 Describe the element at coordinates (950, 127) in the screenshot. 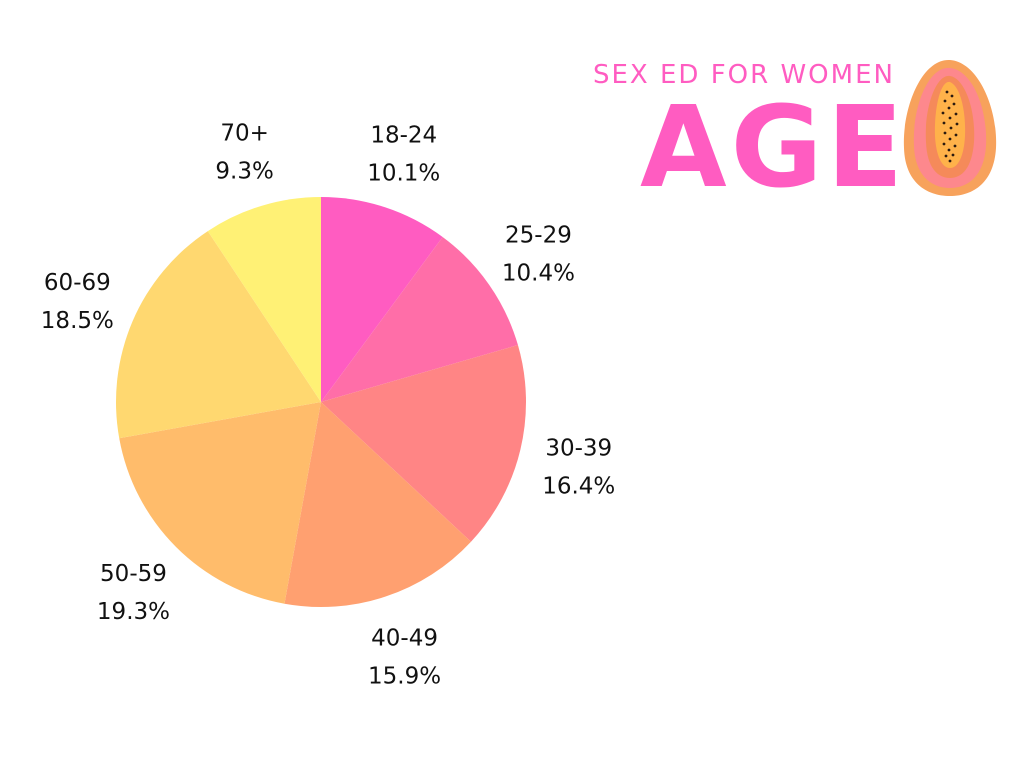

I see `papaya-icon` at that location.